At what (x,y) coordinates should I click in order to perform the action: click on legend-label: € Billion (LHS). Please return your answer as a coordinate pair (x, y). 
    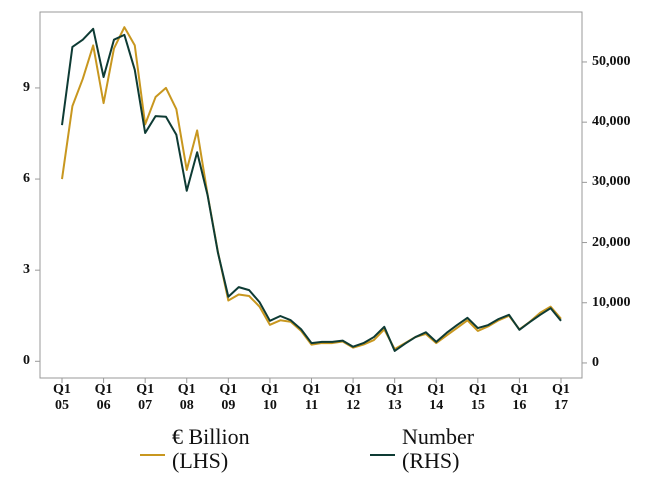
    Looking at the image, I should click on (211, 448).